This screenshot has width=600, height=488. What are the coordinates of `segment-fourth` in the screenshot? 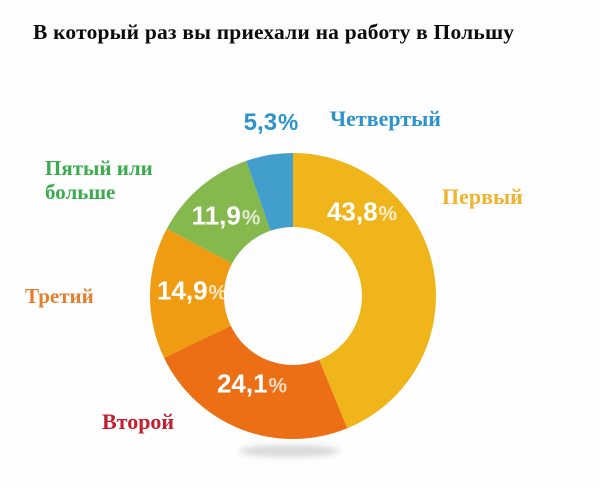 It's located at (269, 192).